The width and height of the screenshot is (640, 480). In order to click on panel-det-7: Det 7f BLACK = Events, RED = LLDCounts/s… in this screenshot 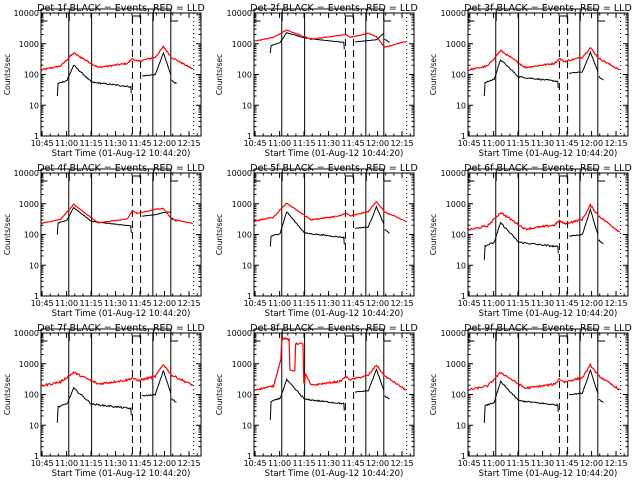, I will do `click(104, 401)`.